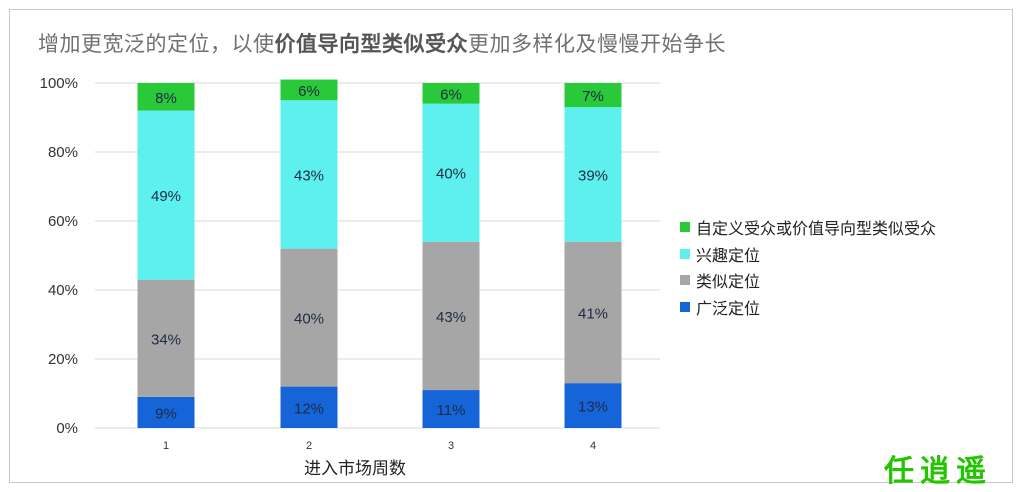 This screenshot has height=492, width=1024. What do you see at coordinates (63, 290) in the screenshot?
I see `y-tick-label: 40%` at bounding box center [63, 290].